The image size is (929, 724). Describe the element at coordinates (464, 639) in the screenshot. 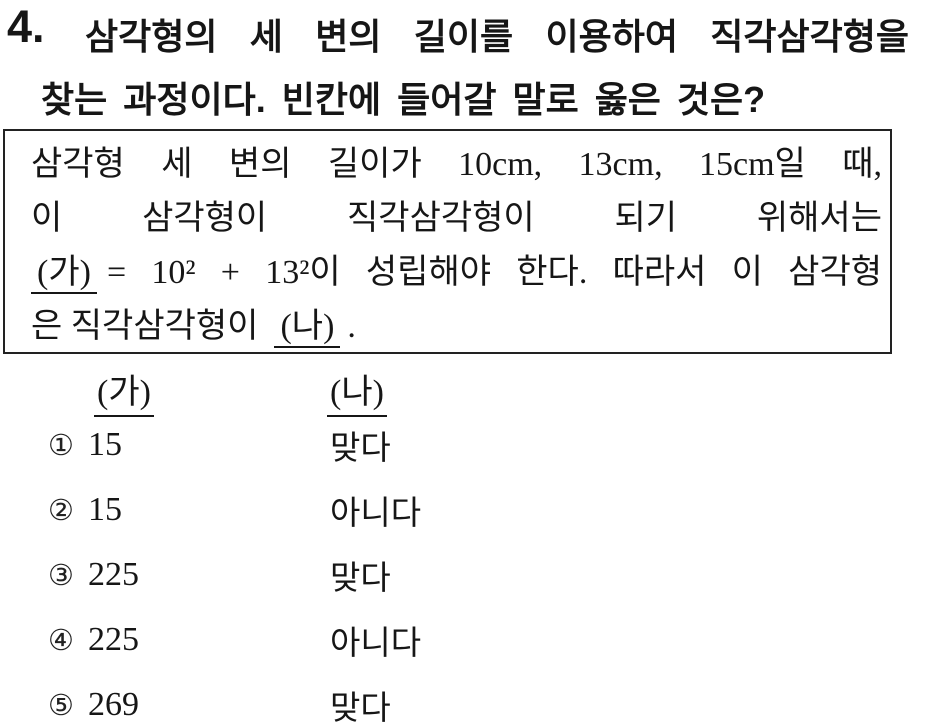

I see `choice-row-4: ④ 225 아니다` at that location.